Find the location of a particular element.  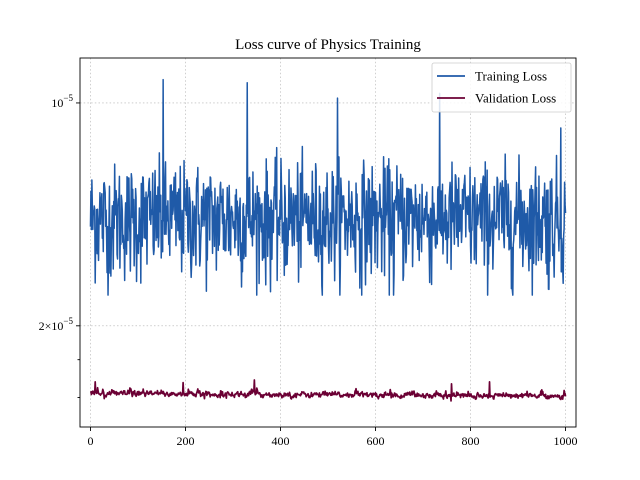

series-line-validation-loss is located at coordinates (328, 390).